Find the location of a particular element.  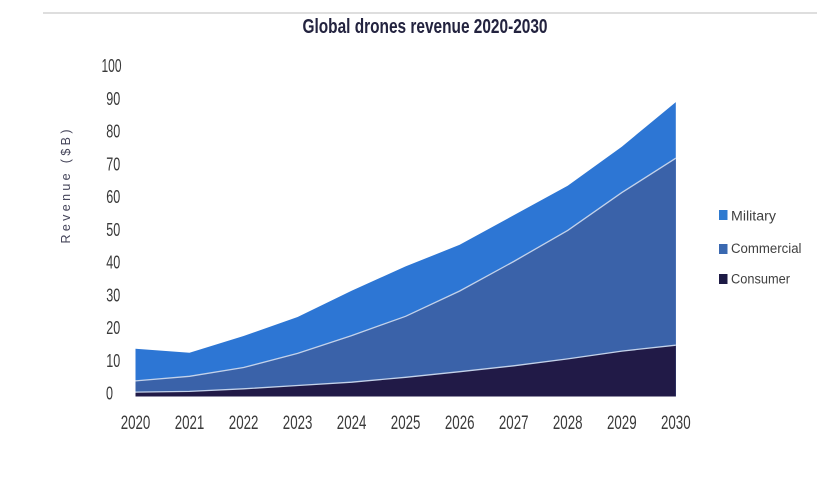

svg-text: 2023 is located at coordinates (298, 423).